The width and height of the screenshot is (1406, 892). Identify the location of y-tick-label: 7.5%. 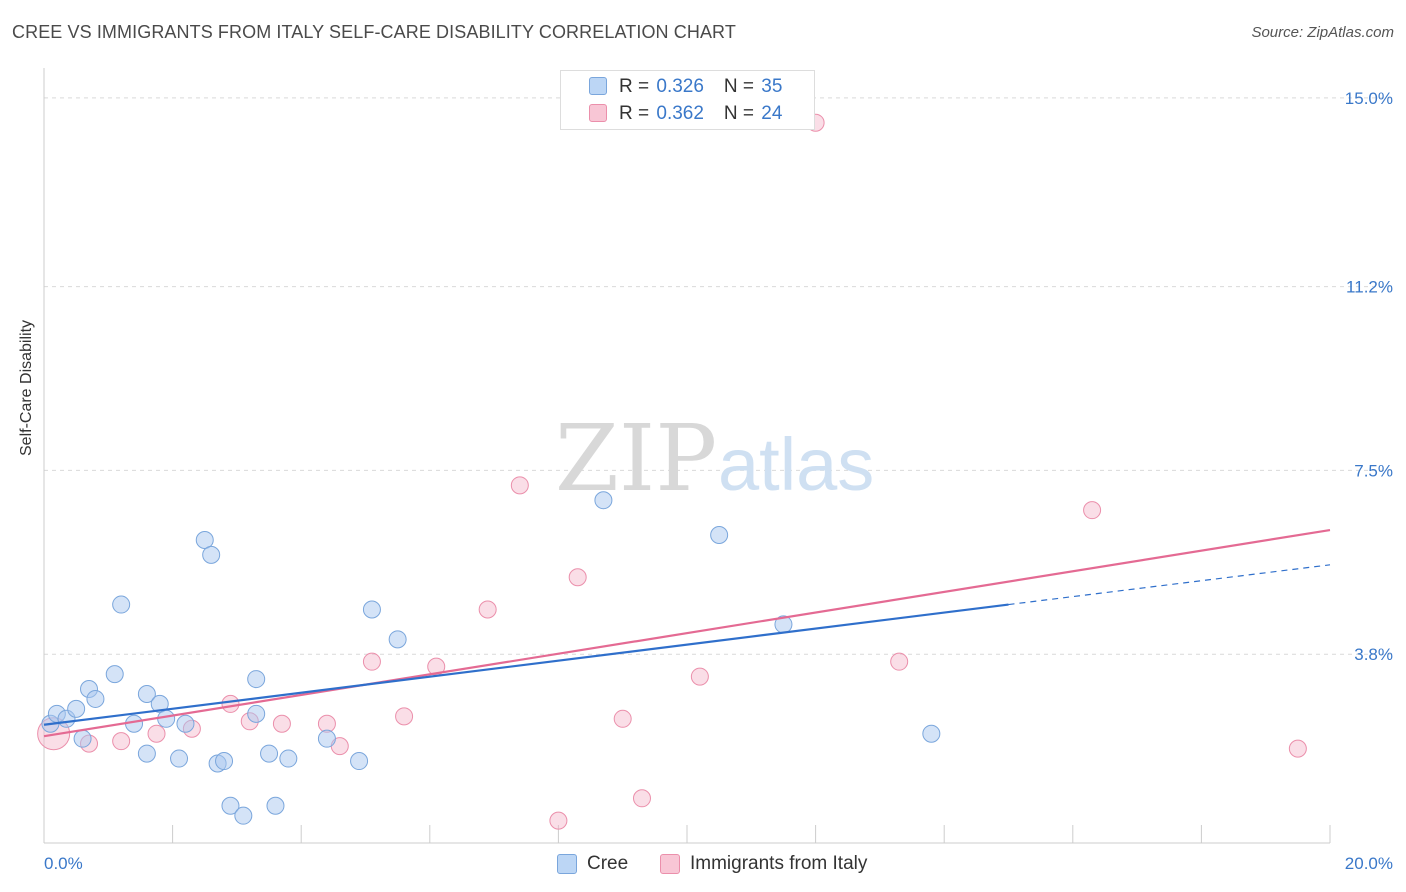
(1373, 470).